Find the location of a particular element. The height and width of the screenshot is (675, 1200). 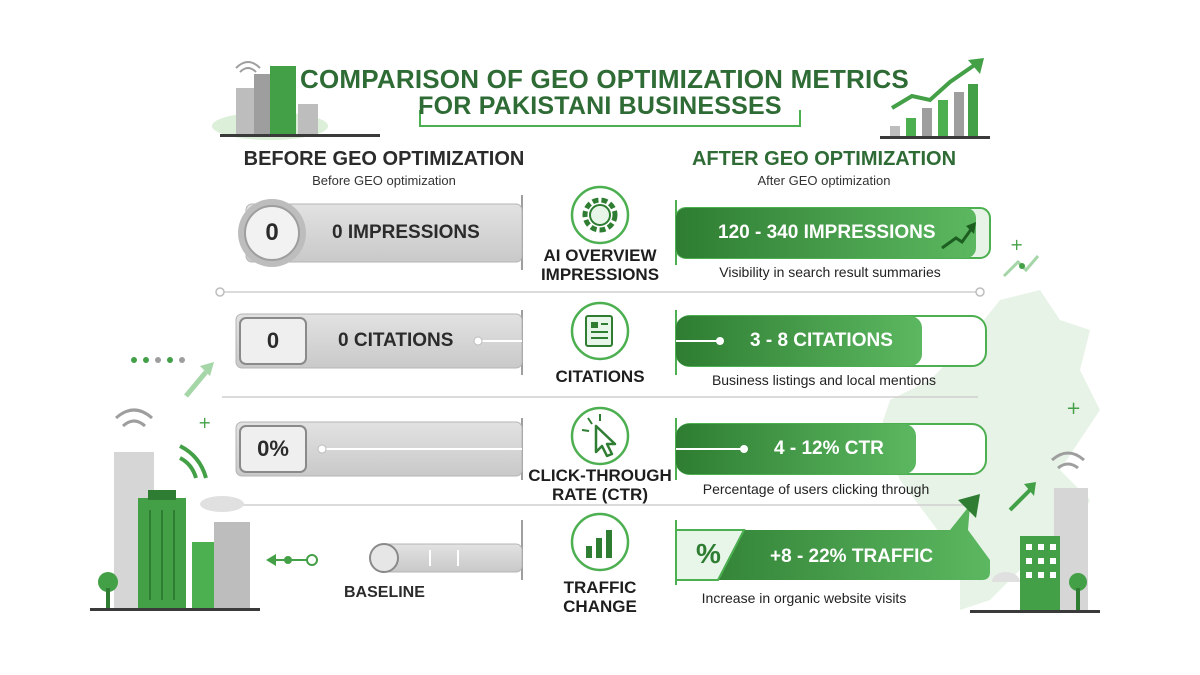

metric-name-impressions: AI OVERVIEW IMPRESSIONS is located at coordinates (600, 265).